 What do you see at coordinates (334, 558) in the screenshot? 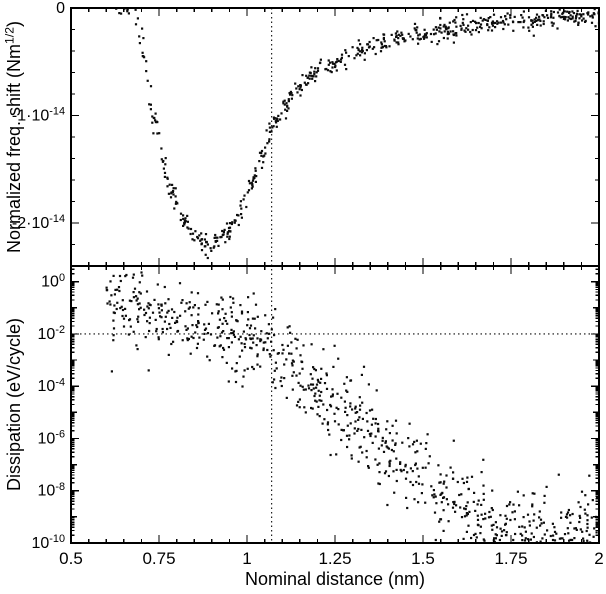
I see `x-tick-label: 1.25` at bounding box center [334, 558].